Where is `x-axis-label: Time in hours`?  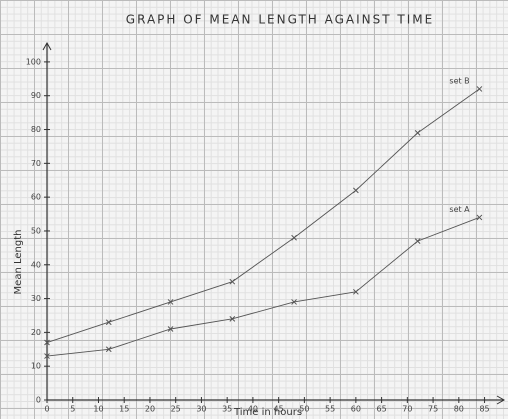
x-axis-label: Time in hours is located at coordinates (267, 412).